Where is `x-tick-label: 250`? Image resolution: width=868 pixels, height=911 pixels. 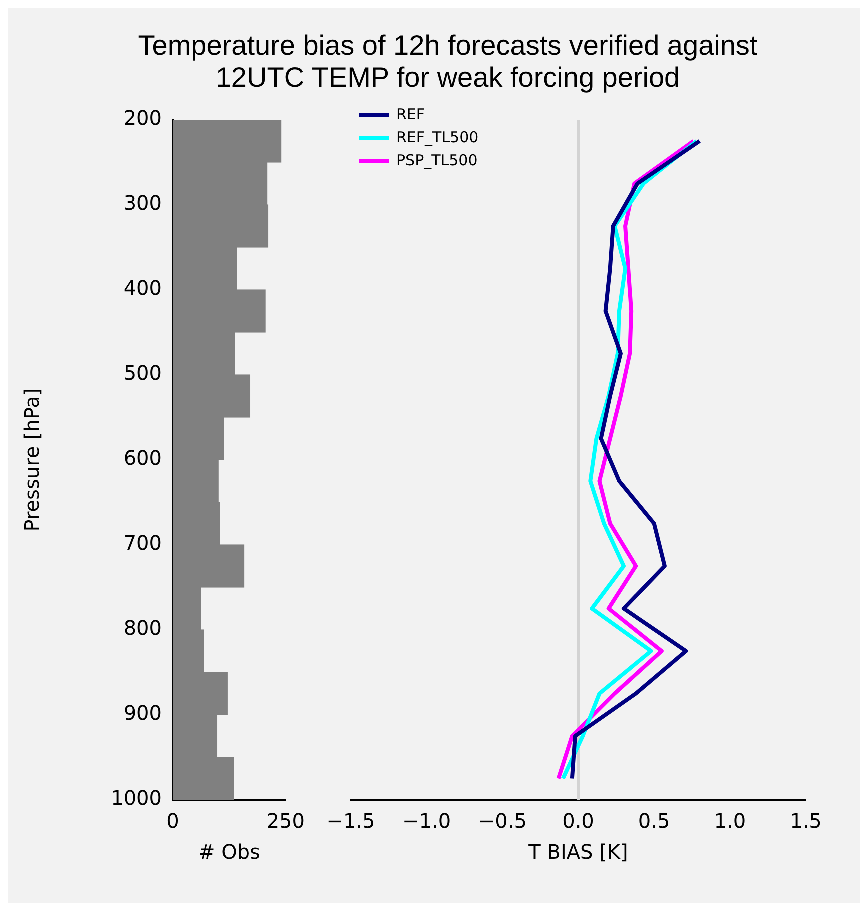
x-tick-label: 250 is located at coordinates (286, 821).